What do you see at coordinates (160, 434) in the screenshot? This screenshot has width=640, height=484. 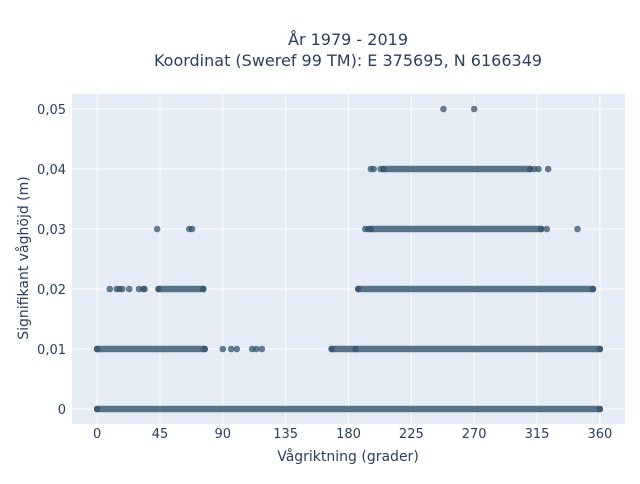 I see `x-tick-label: 45` at bounding box center [160, 434].